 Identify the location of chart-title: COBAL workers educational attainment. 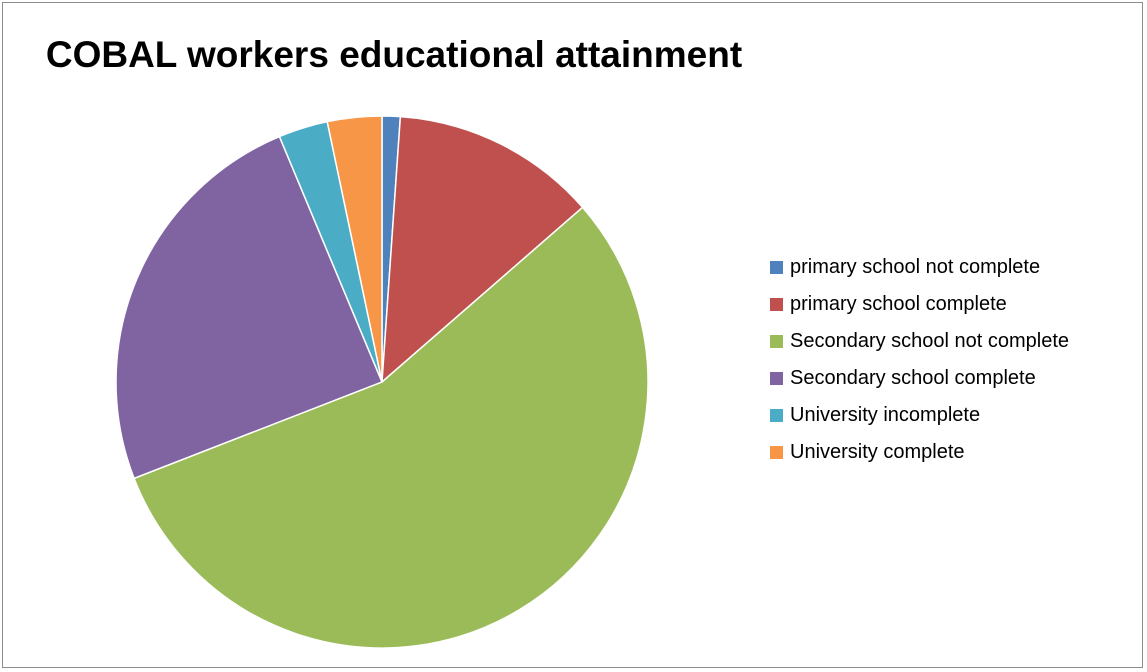
(394, 54).